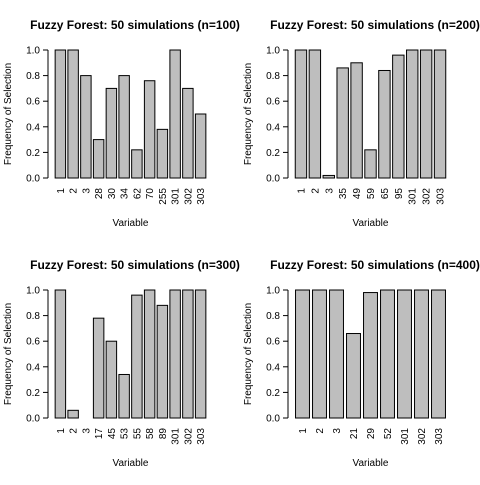 The width and height of the screenshot is (480, 485). Describe the element at coordinates (99, 434) in the screenshot. I see `x-tick-label: 17` at that location.